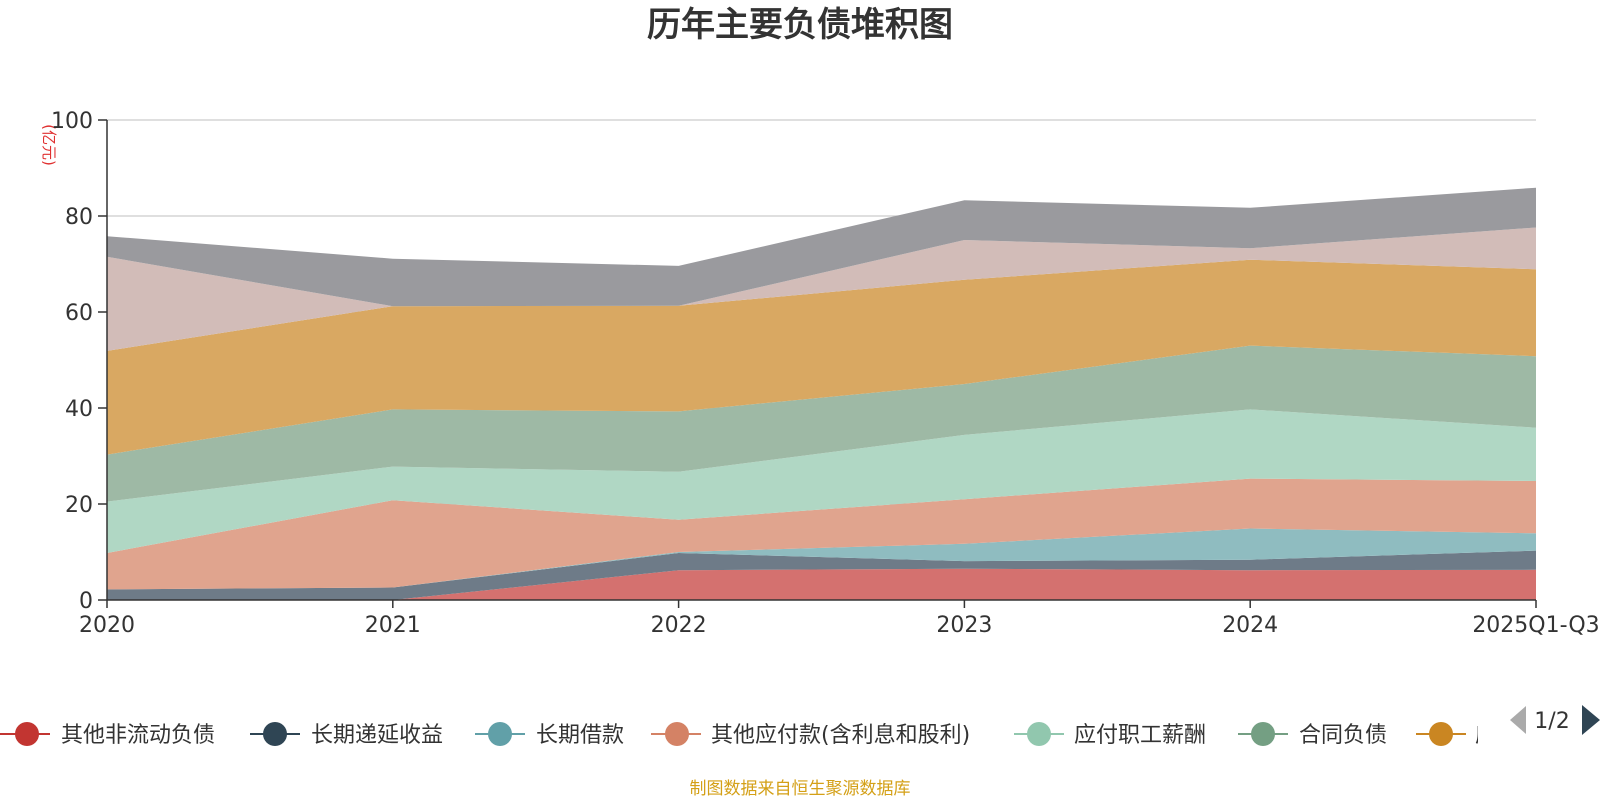 The width and height of the screenshot is (1600, 800). What do you see at coordinates (679, 625) in the screenshot?
I see `x-tick-label: 2022` at bounding box center [679, 625].